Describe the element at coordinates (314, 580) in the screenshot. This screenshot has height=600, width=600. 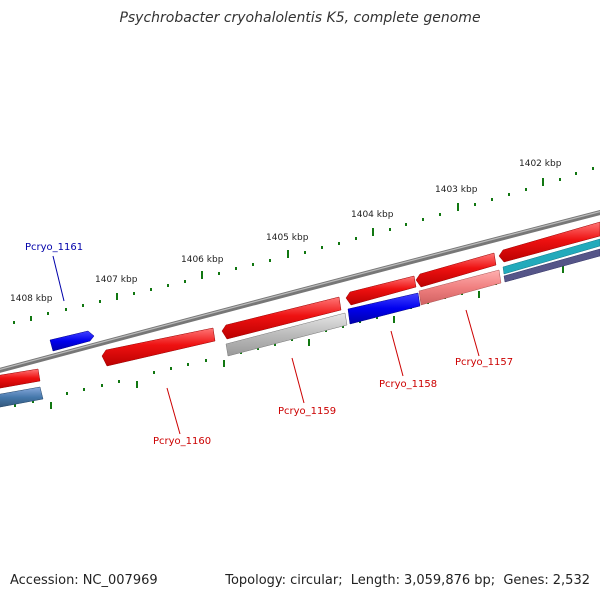
I see `topology-value: circular` at that location.